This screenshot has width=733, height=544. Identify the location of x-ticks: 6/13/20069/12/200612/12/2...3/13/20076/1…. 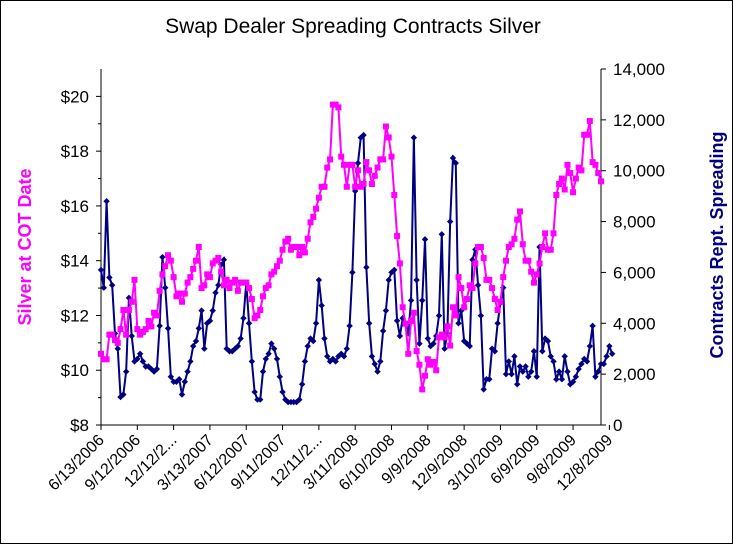
(330, 459).